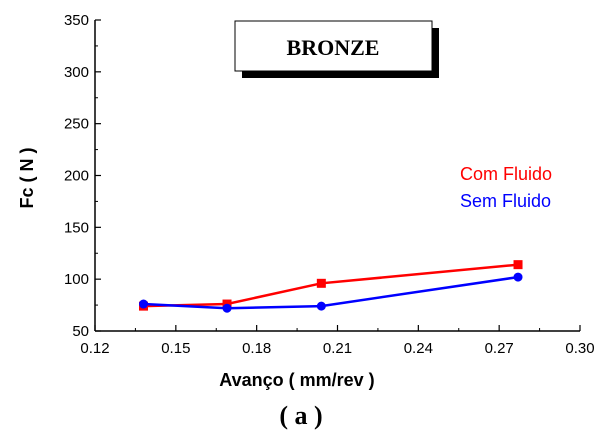 This screenshot has height=437, width=601. I want to click on y-tick-label: 200, so click(76, 176).